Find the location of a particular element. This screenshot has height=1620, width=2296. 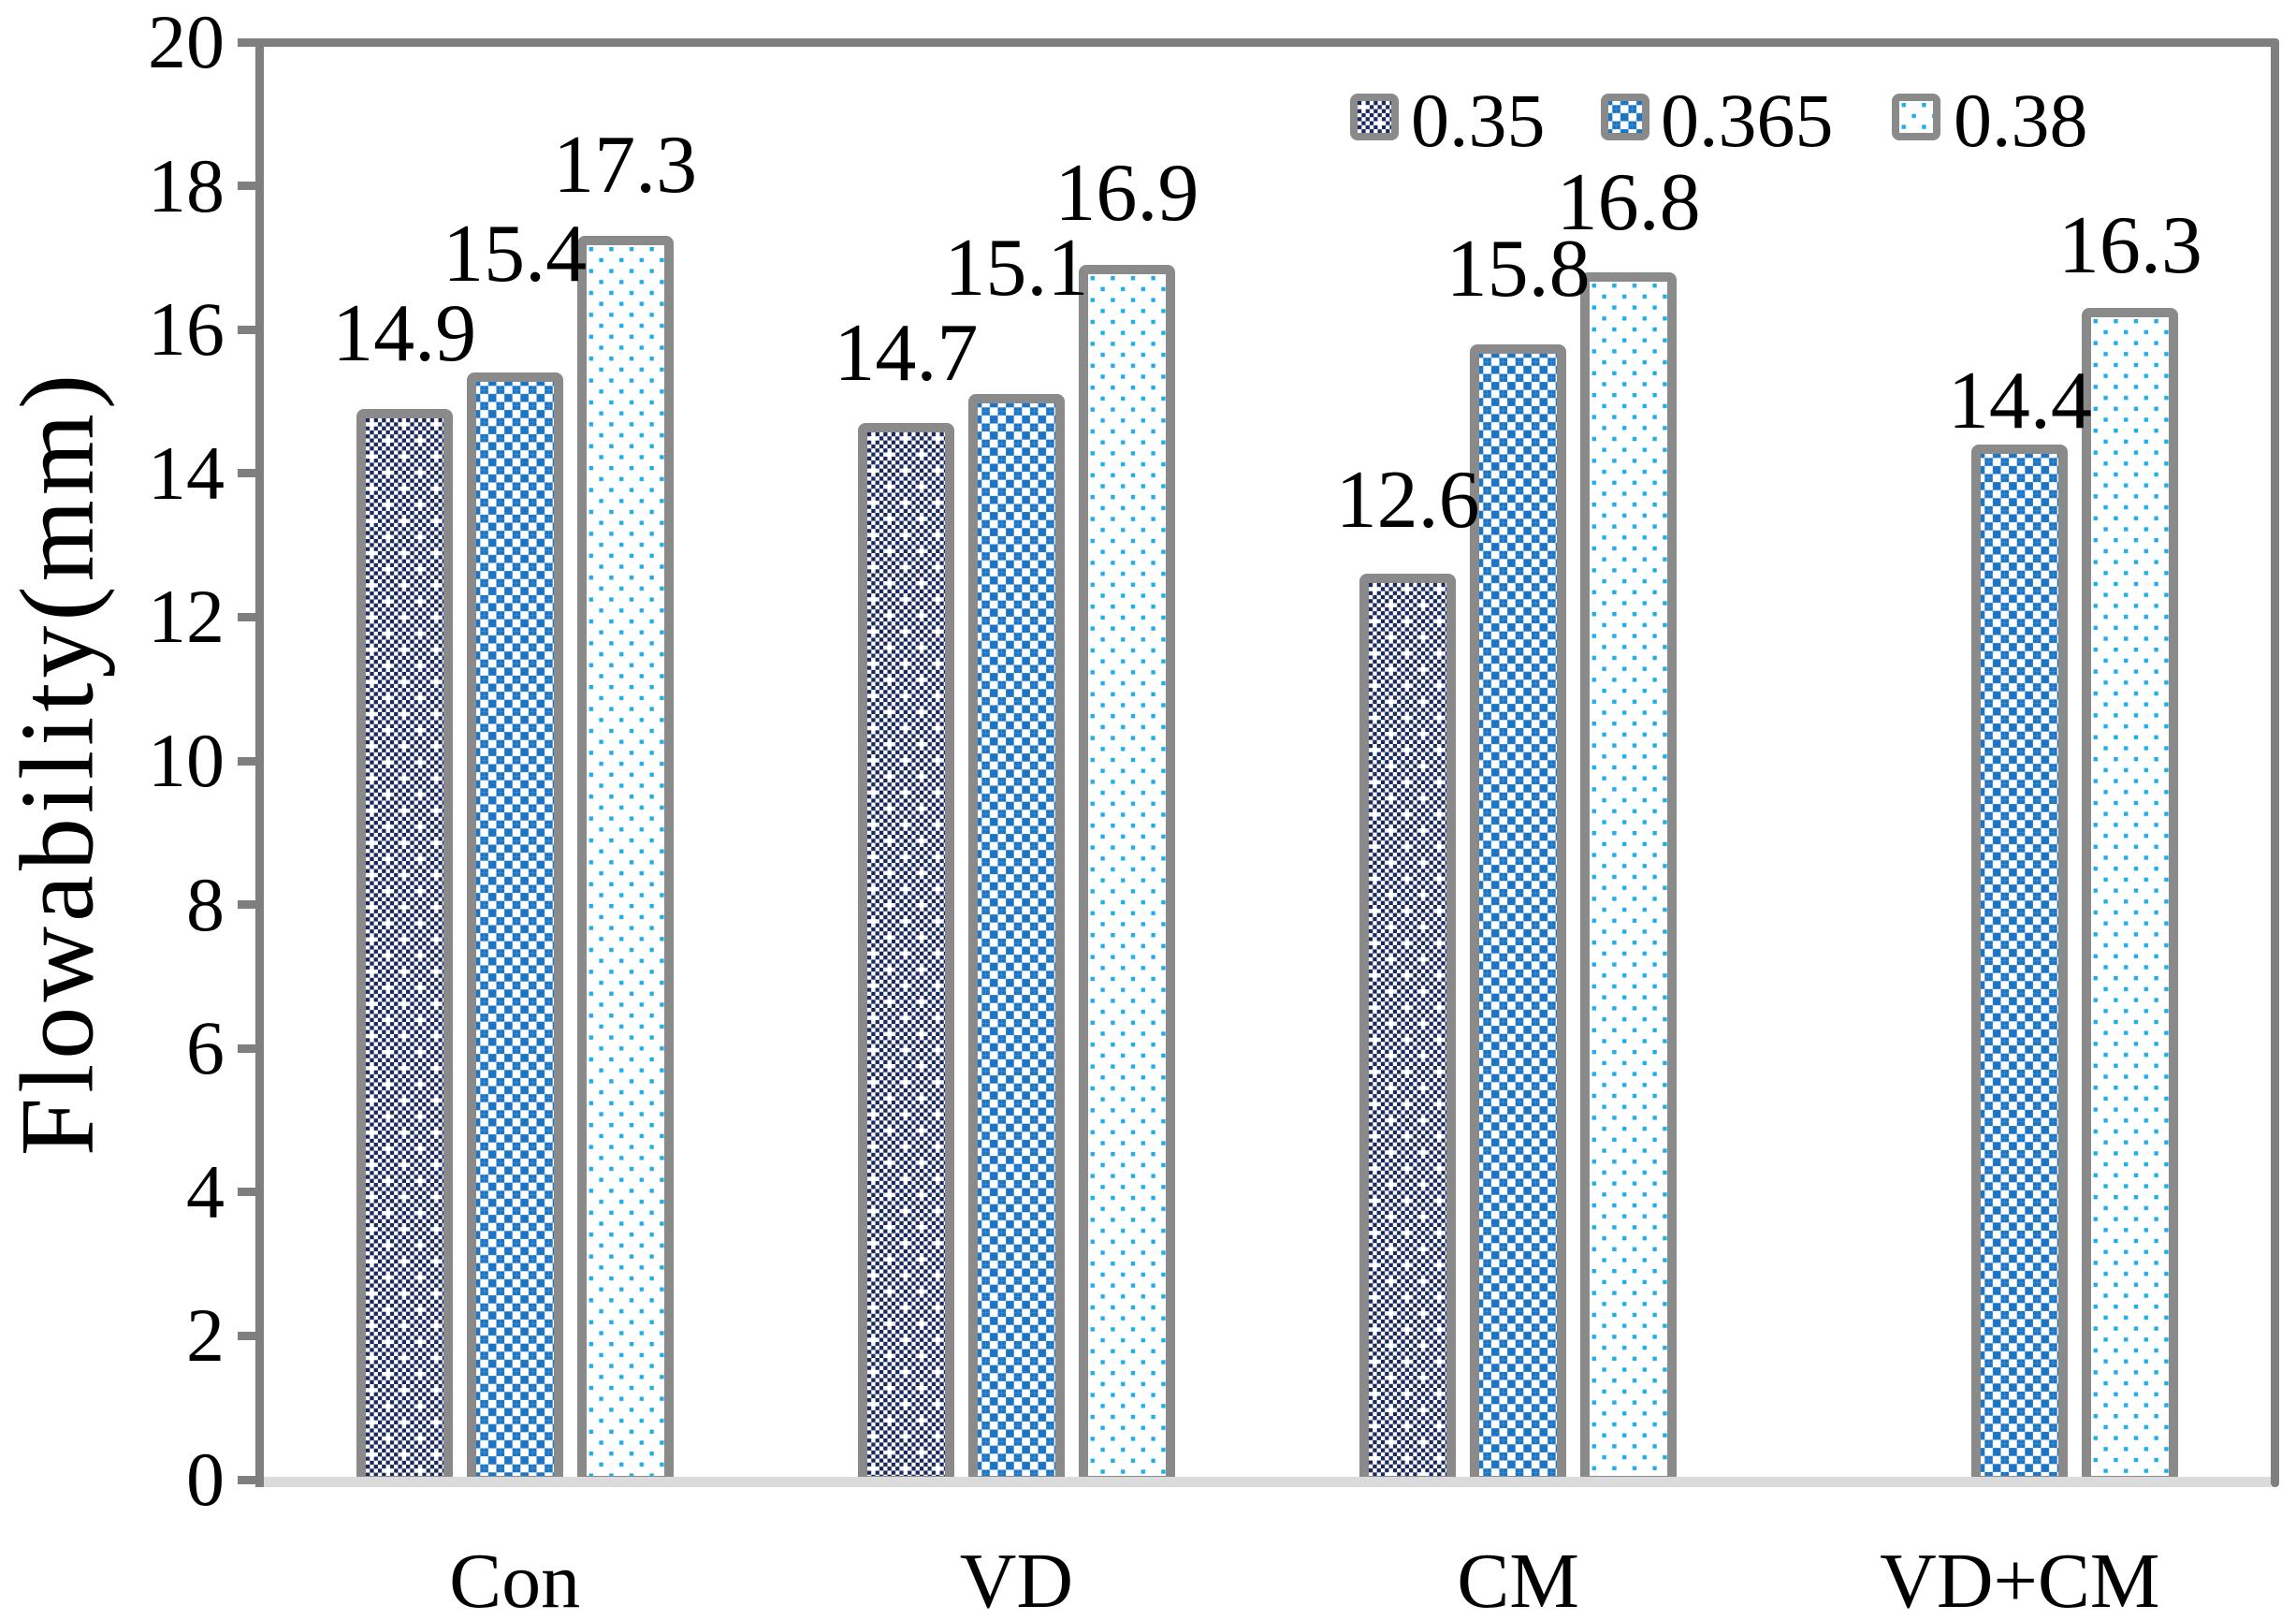

legend-label-0.35: 0.35 is located at coordinates (1478, 120).